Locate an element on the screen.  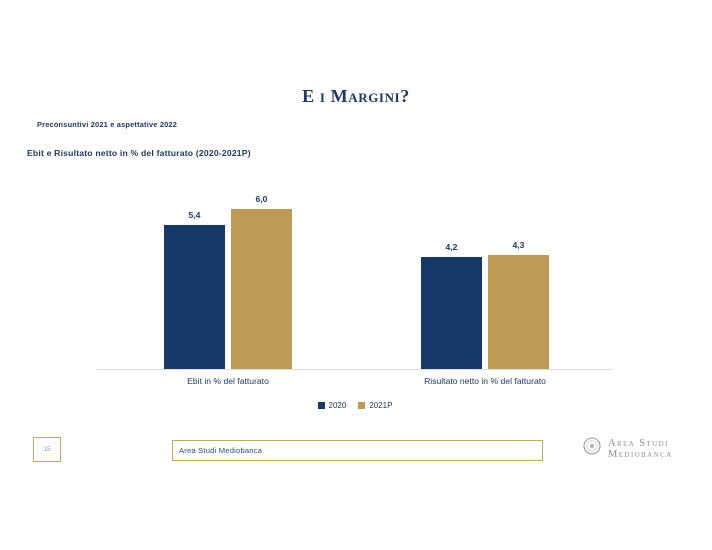
chart-legend: 2020 2021P is located at coordinates (355, 405).